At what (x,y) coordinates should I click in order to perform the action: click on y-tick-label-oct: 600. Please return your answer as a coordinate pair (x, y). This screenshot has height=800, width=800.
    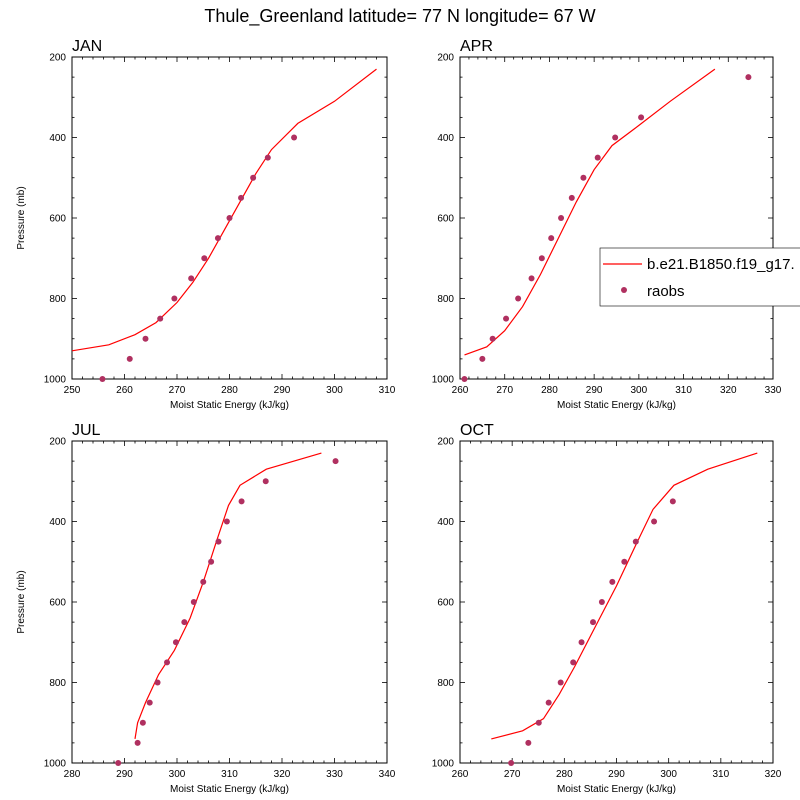
    Looking at the image, I should click on (445, 603).